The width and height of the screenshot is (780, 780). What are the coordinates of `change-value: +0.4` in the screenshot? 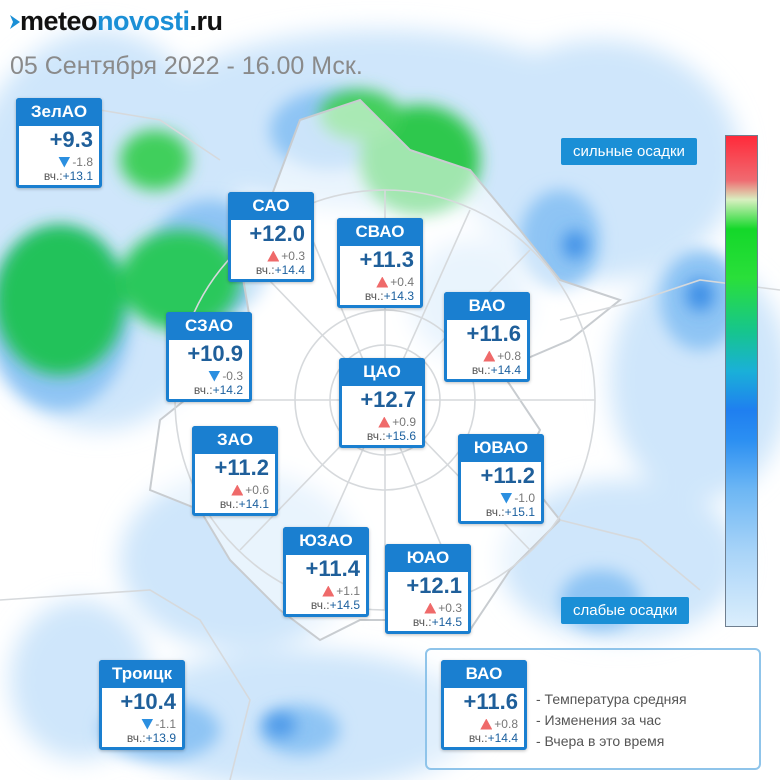 It's located at (402, 282).